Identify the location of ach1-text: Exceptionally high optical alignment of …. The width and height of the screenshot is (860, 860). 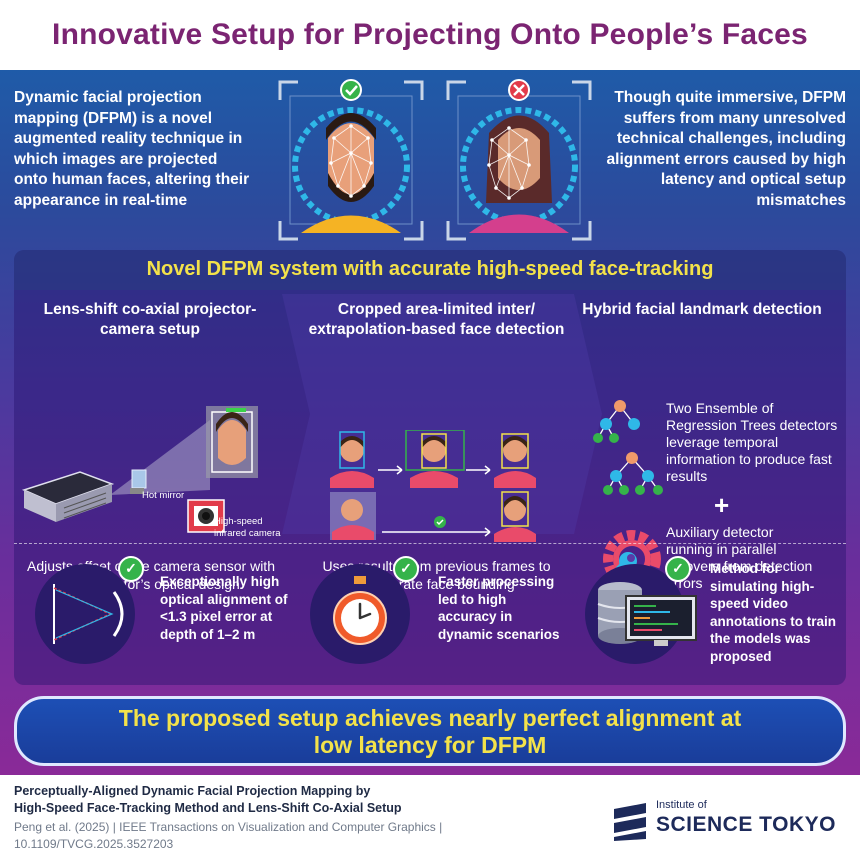
(224, 608).